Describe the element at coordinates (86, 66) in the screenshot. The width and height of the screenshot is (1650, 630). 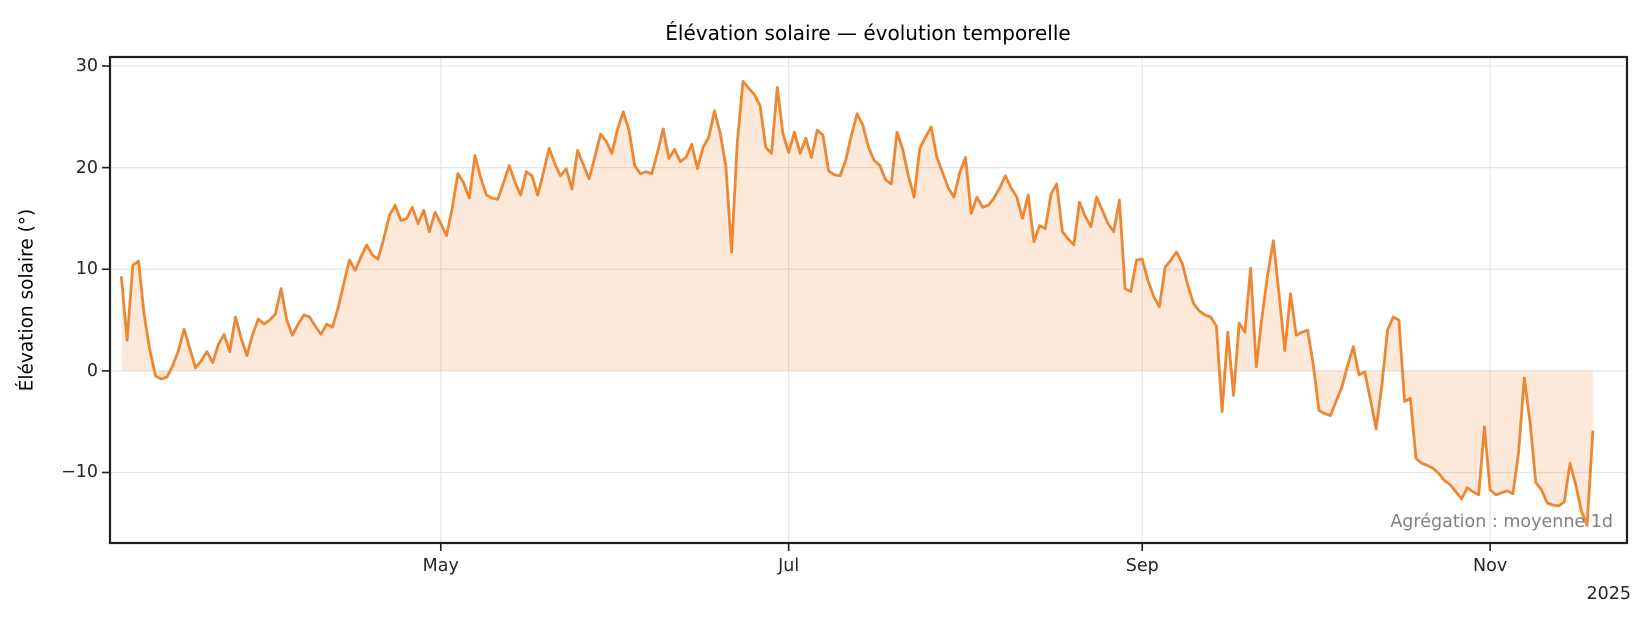
I see `y-tick-label: 30` at that location.